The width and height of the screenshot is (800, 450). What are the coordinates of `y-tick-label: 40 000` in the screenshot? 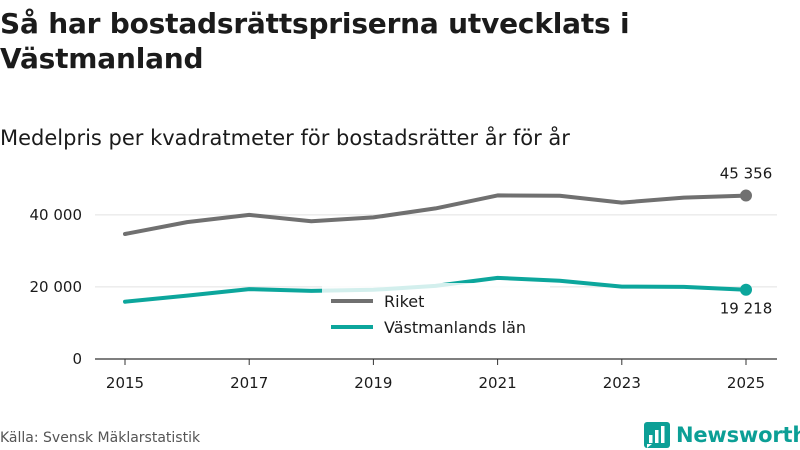 It's located at (56, 215).